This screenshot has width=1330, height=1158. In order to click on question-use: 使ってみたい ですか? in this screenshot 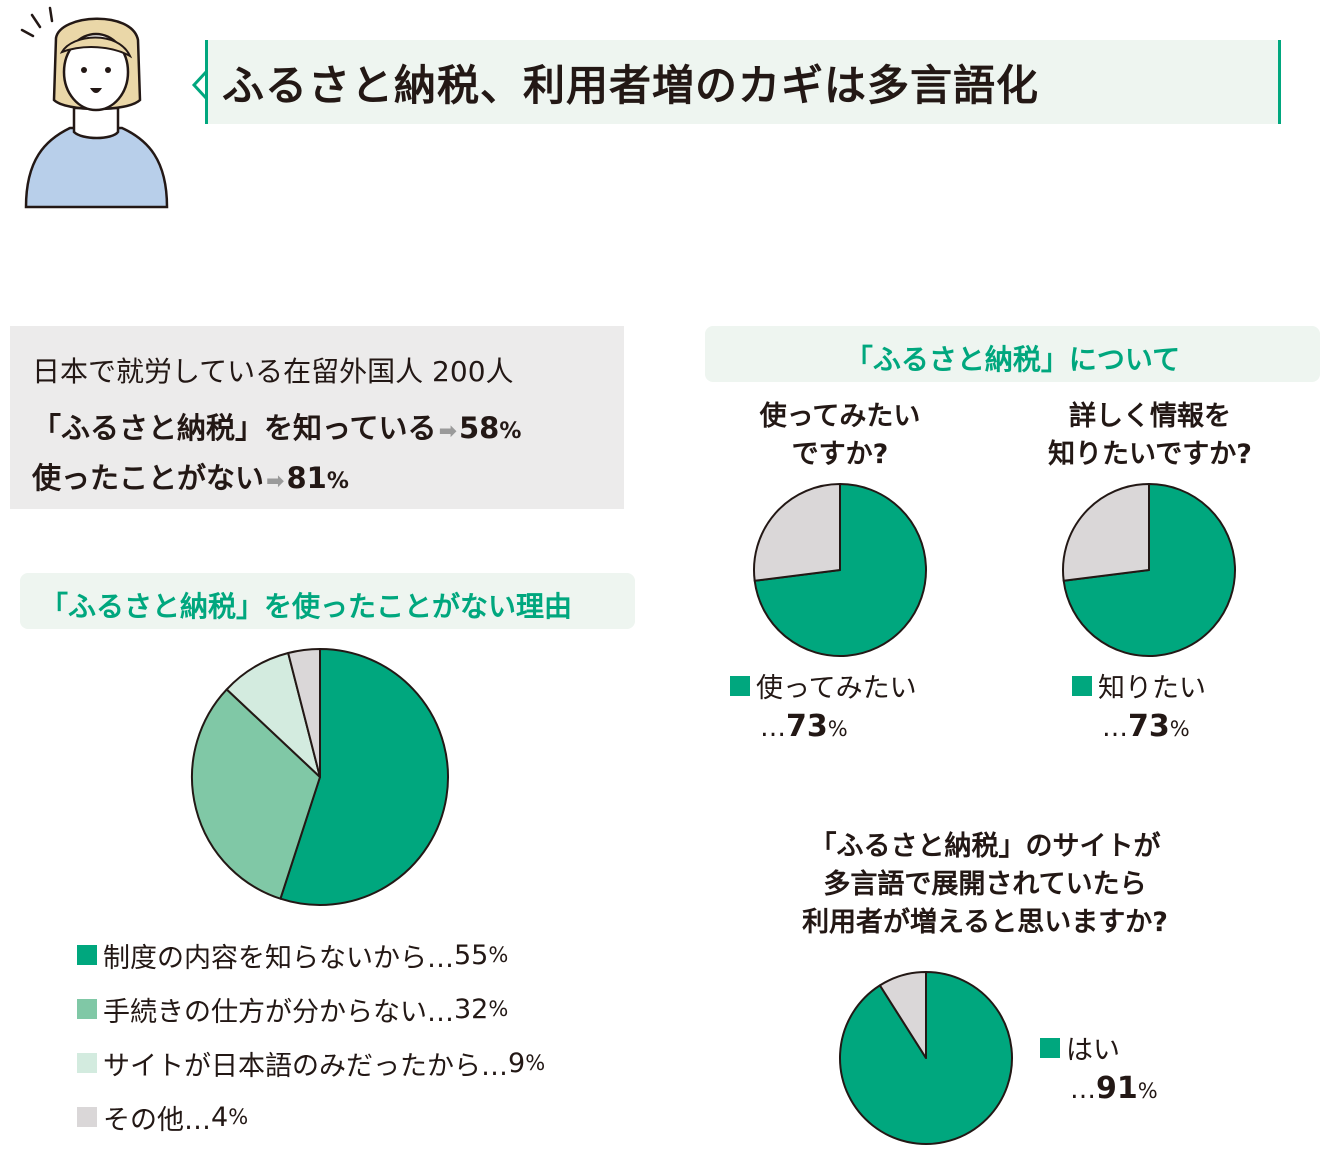, I will do `click(840, 435)`.